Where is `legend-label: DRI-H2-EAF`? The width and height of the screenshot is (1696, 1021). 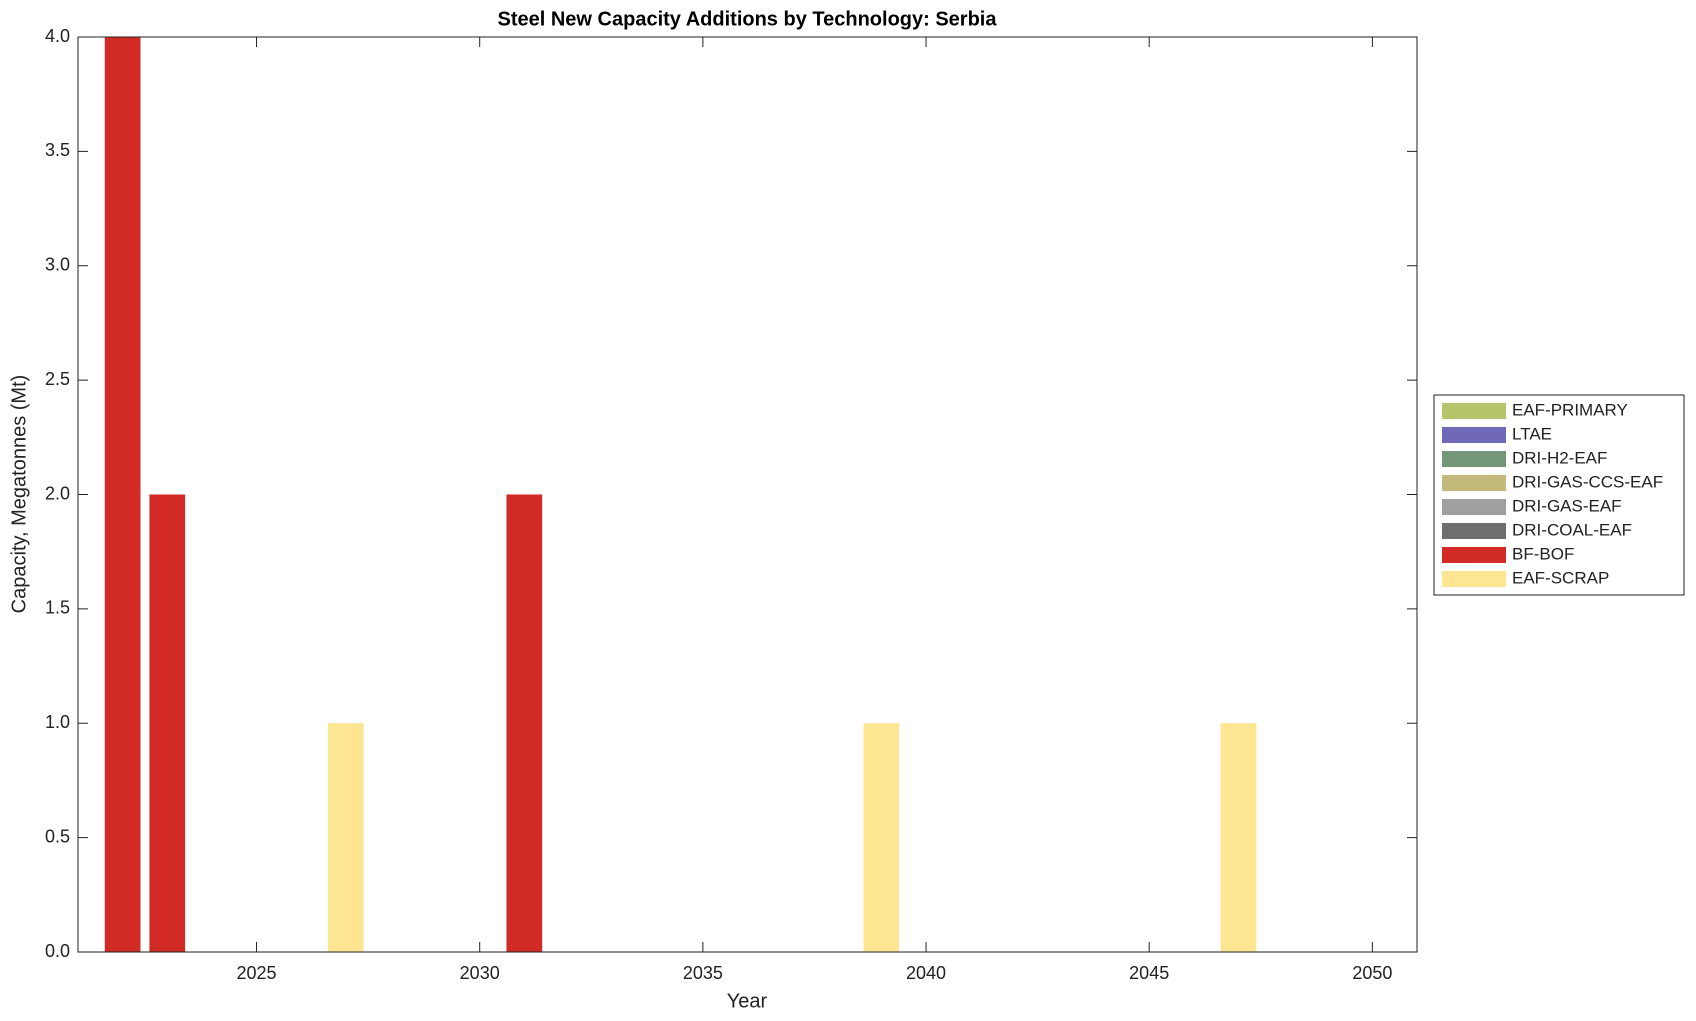 legend-label: DRI-H2-EAF is located at coordinates (1559, 457).